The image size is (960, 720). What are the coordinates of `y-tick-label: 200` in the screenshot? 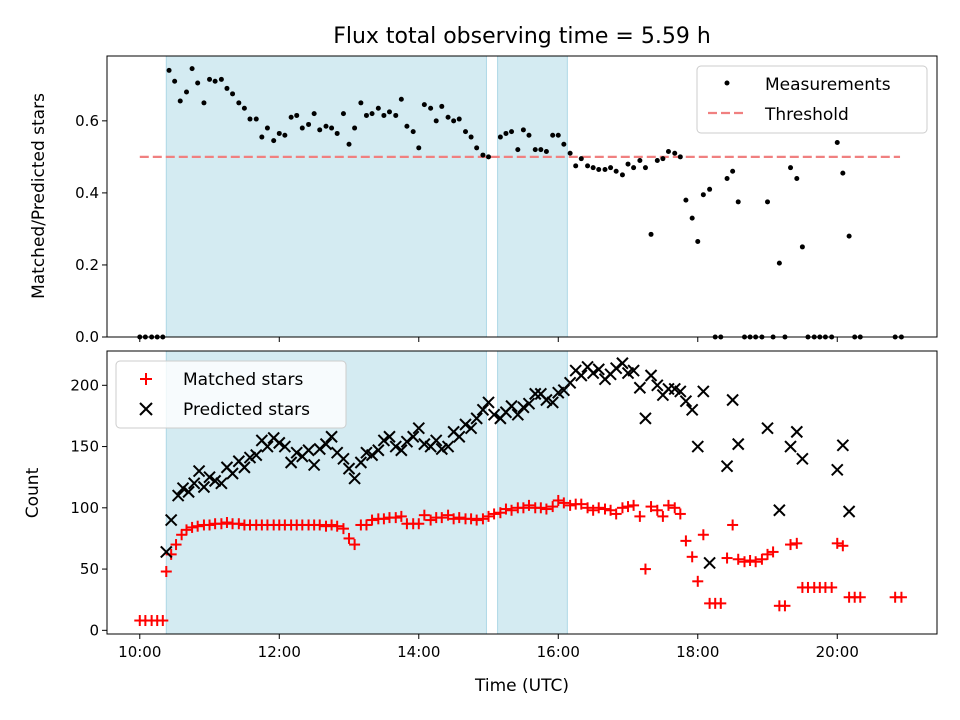 It's located at (84, 385).